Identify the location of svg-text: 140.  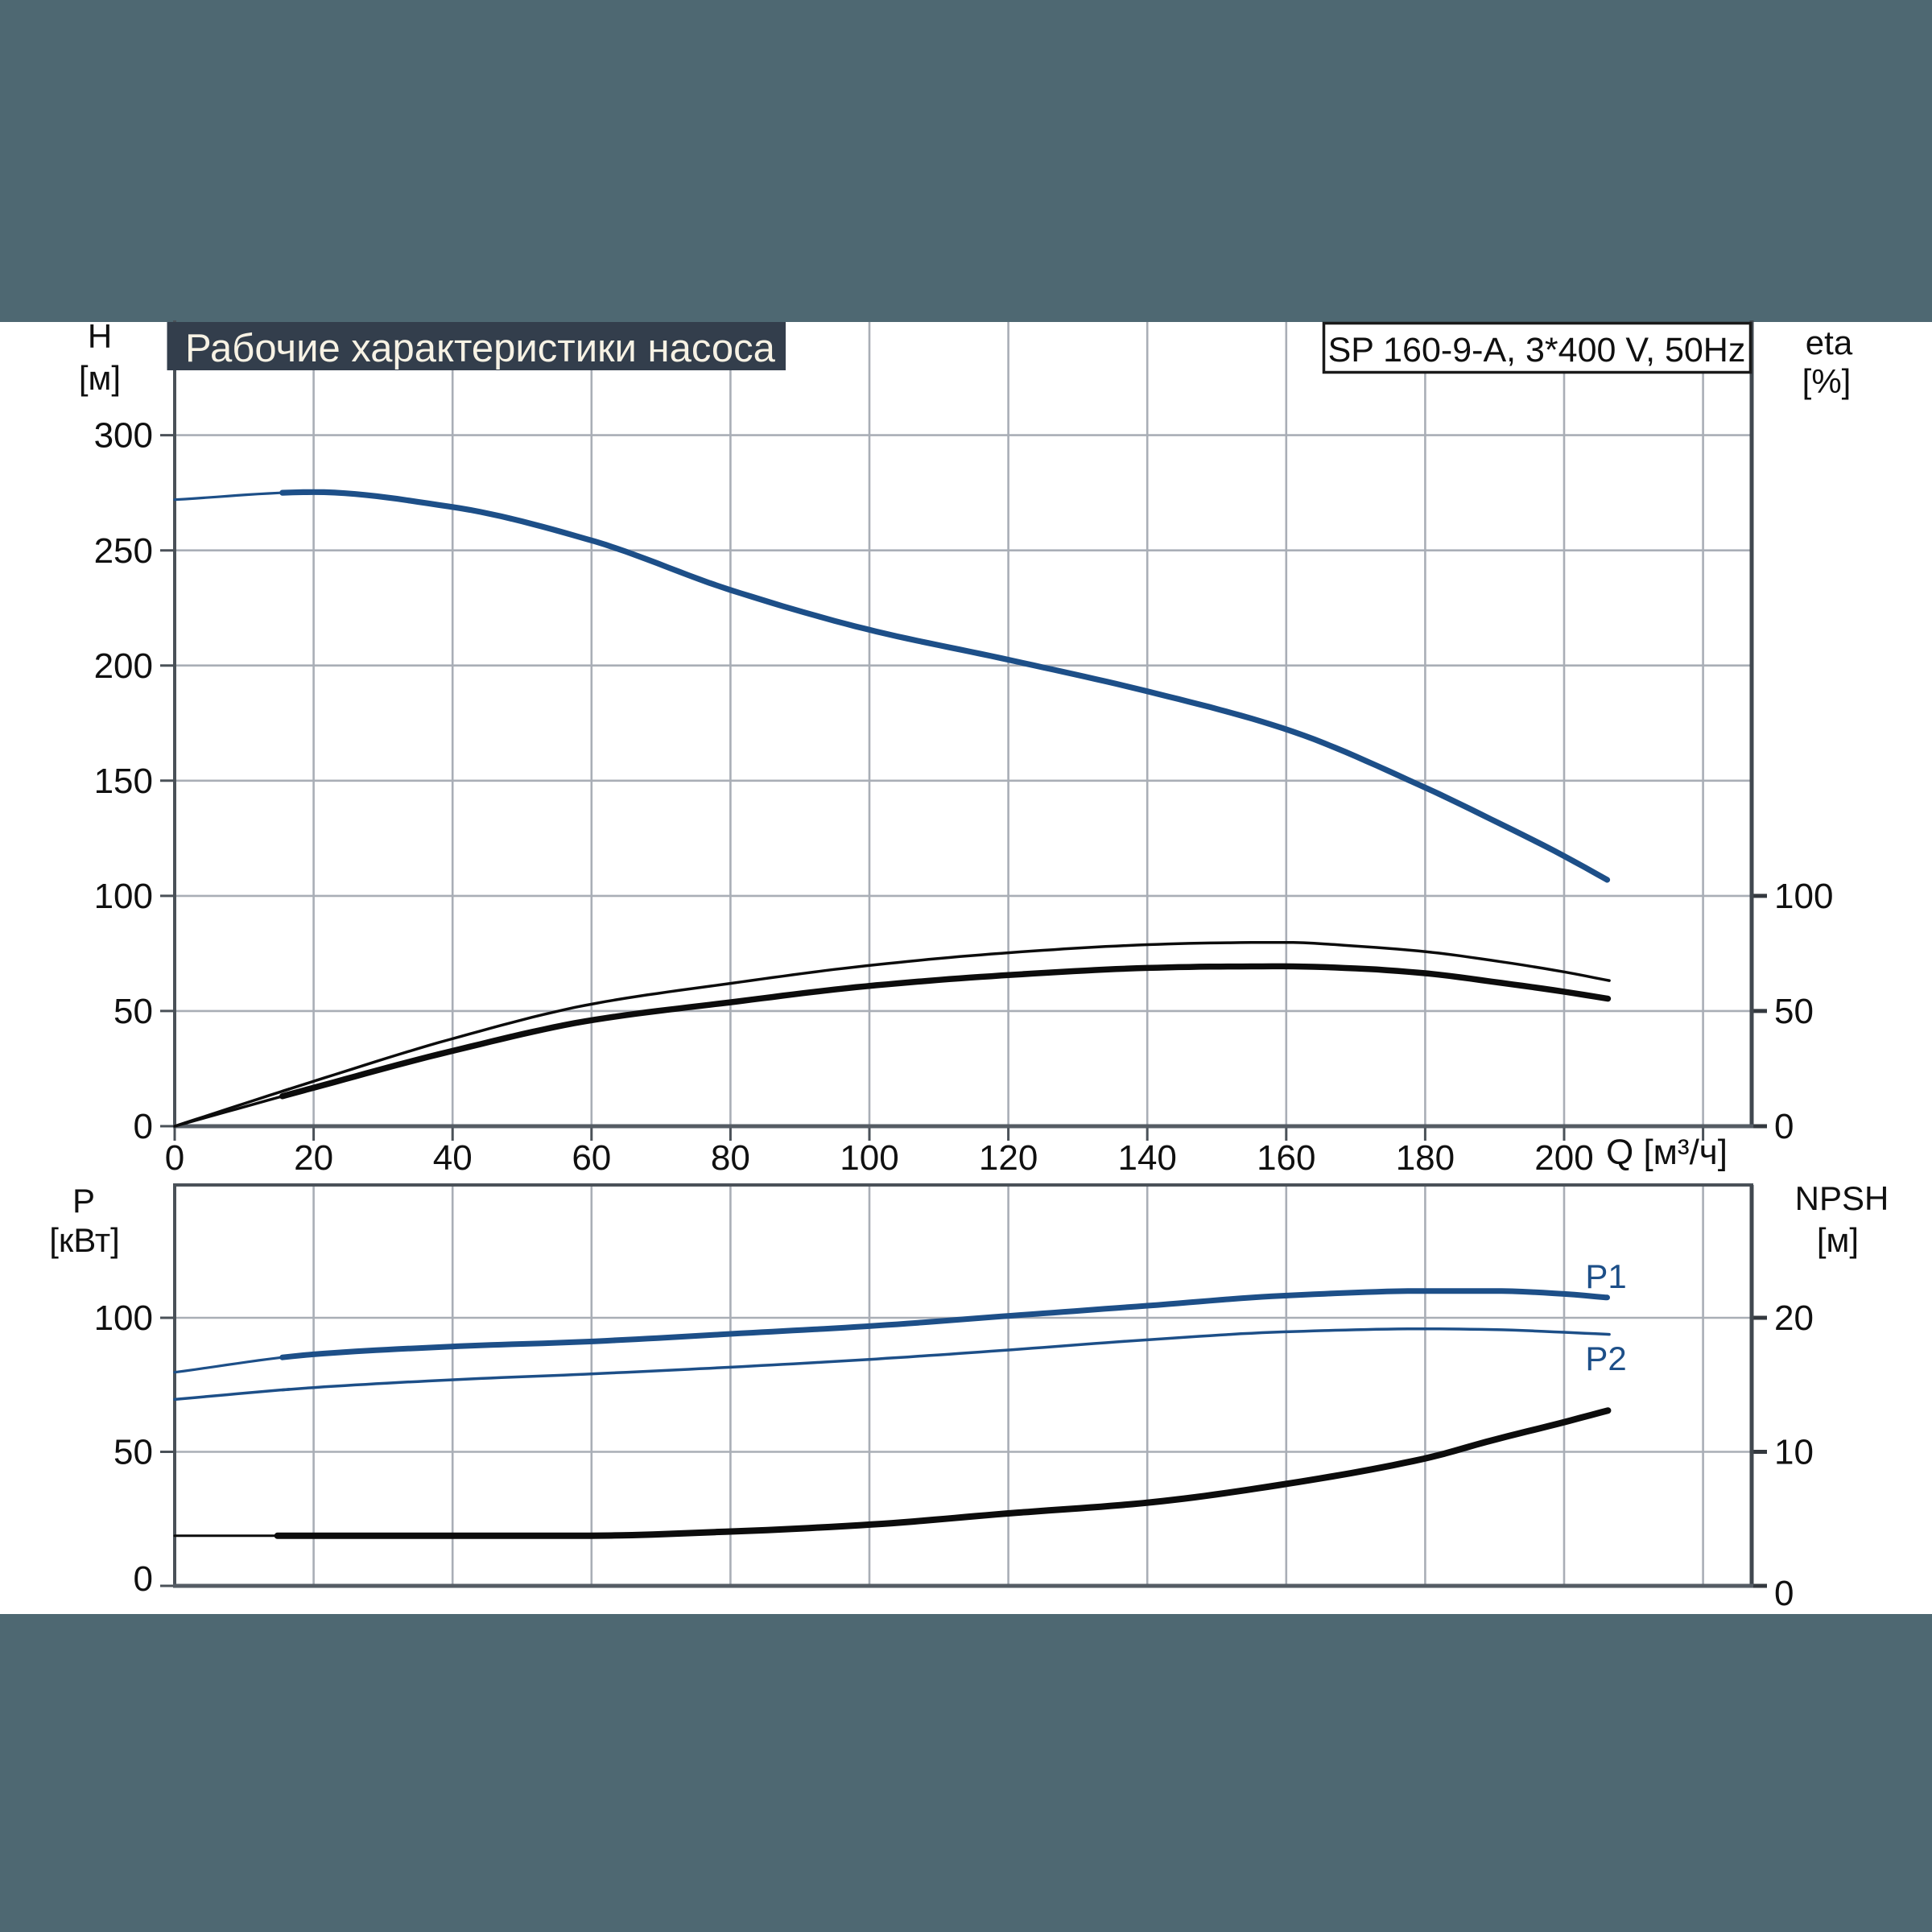
(1146, 1158).